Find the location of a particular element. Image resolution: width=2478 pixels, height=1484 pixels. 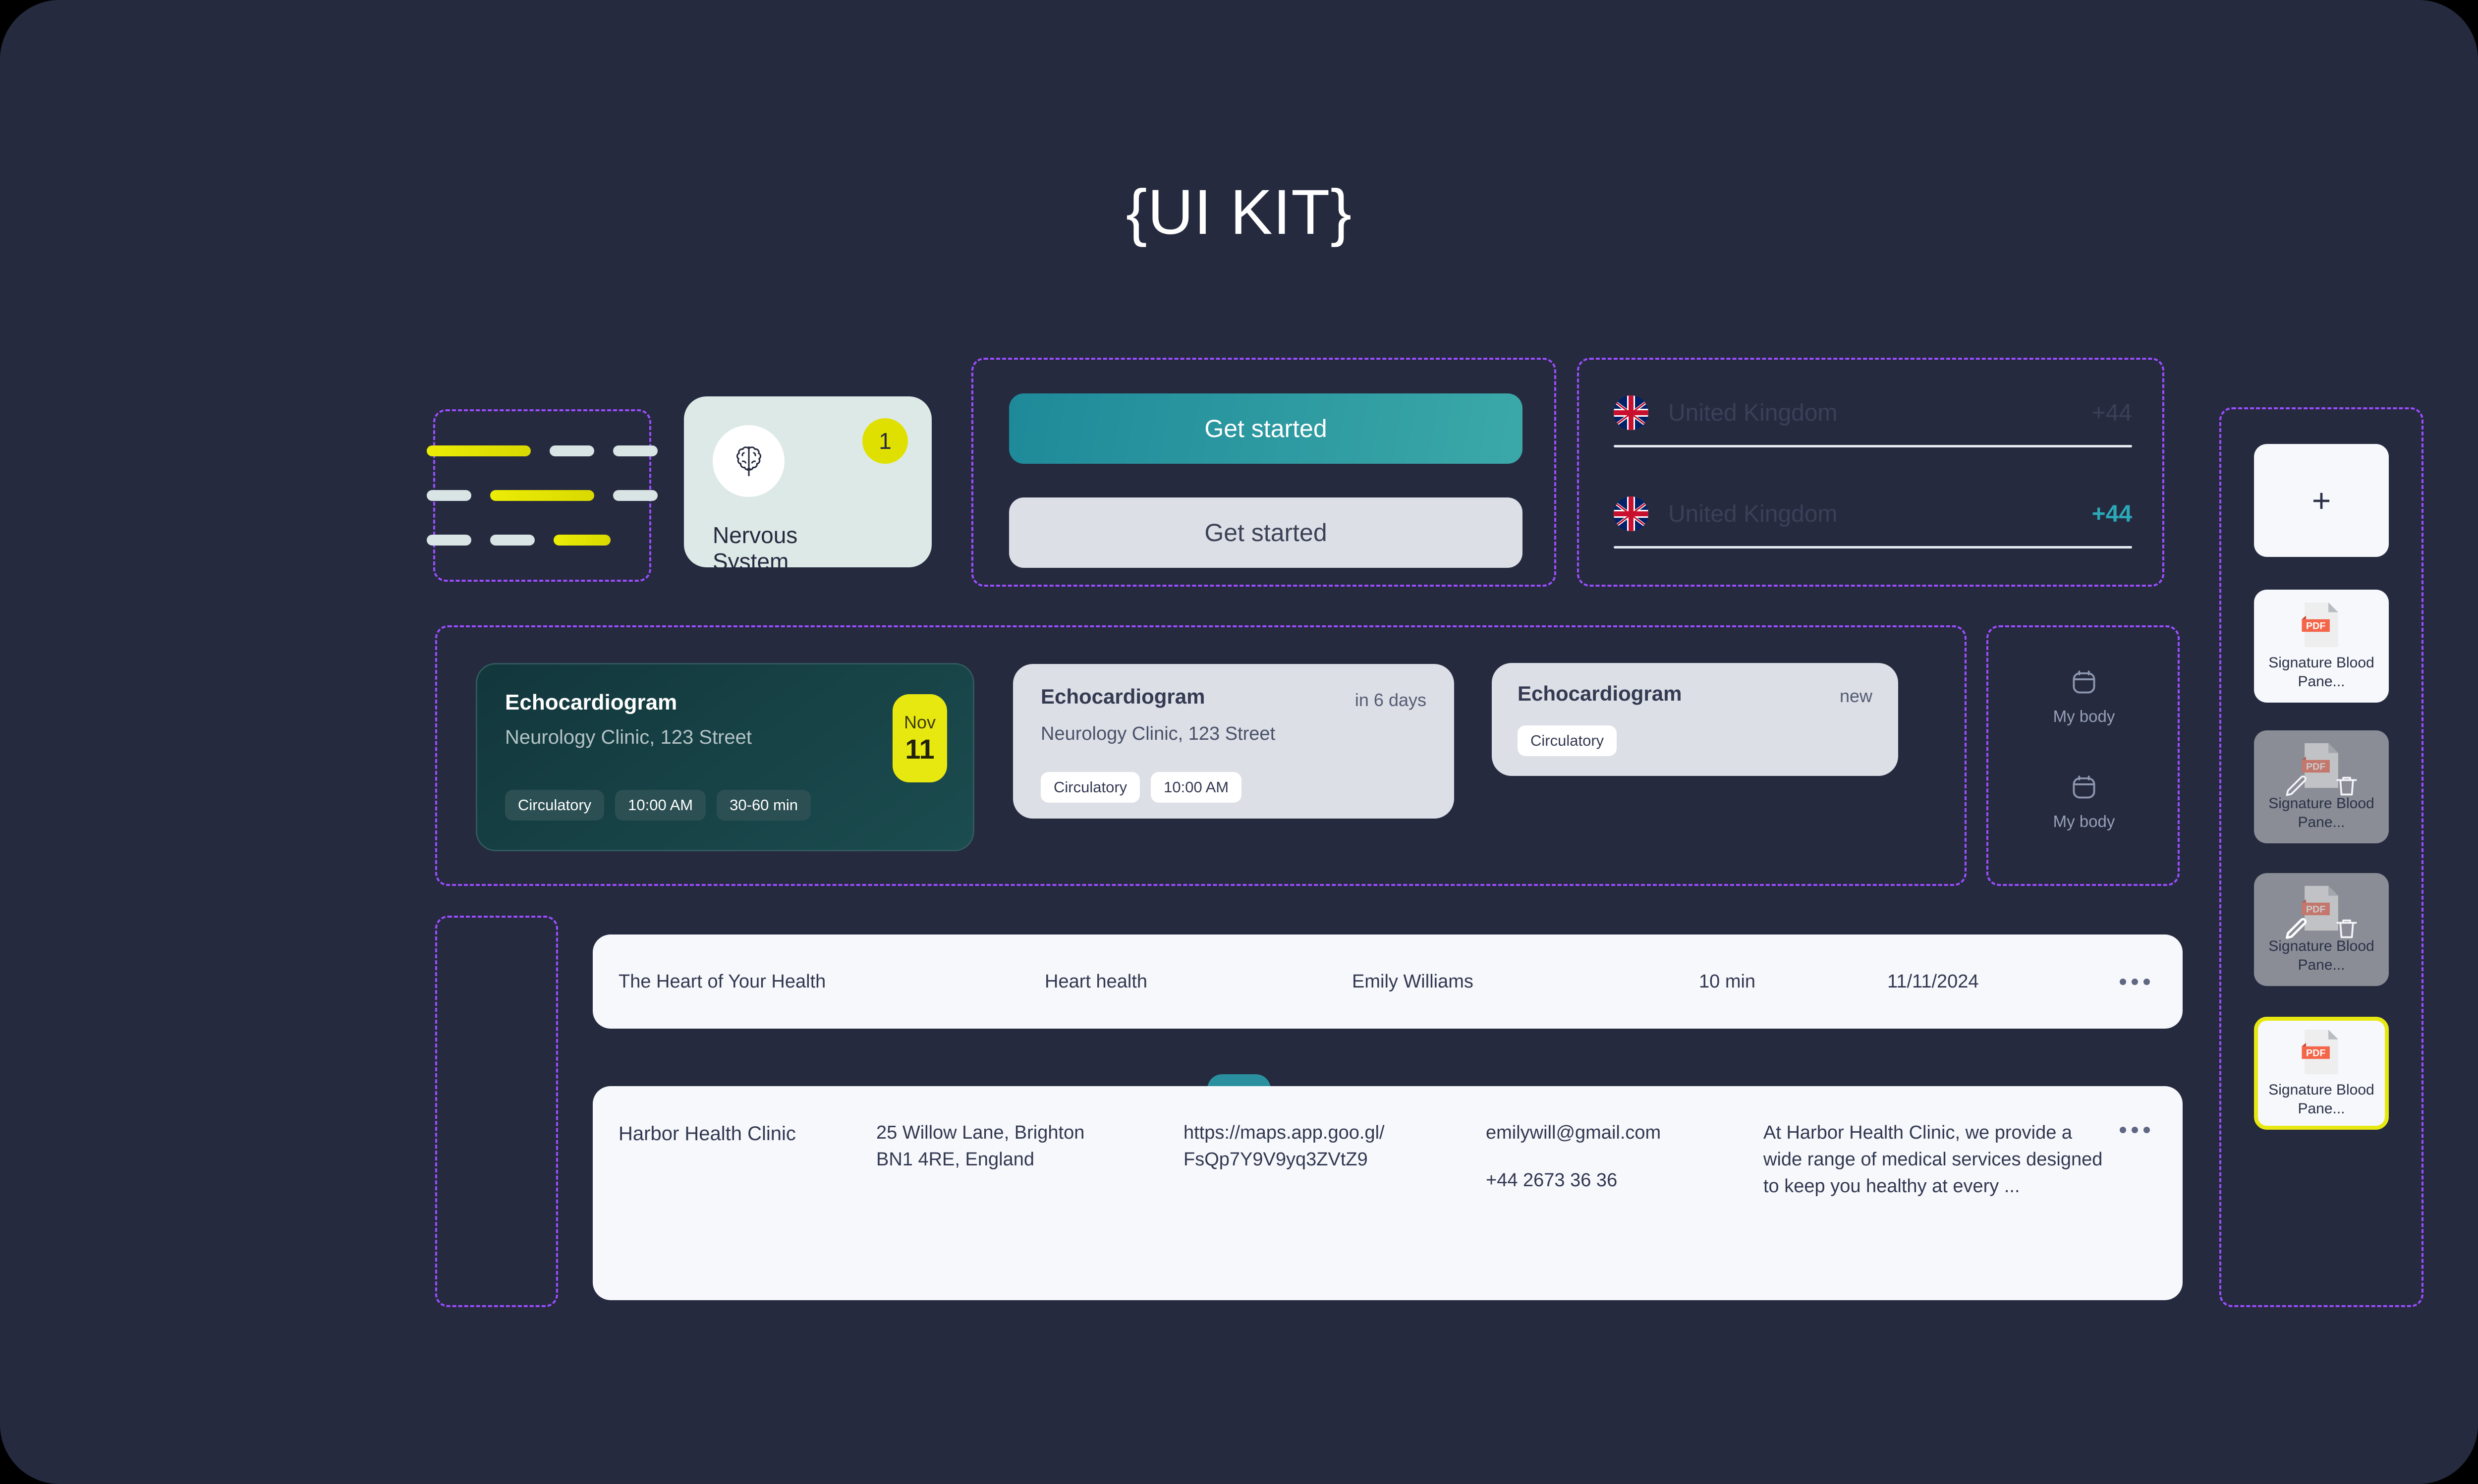

appointment-status-badge: new is located at coordinates (1855, 696).